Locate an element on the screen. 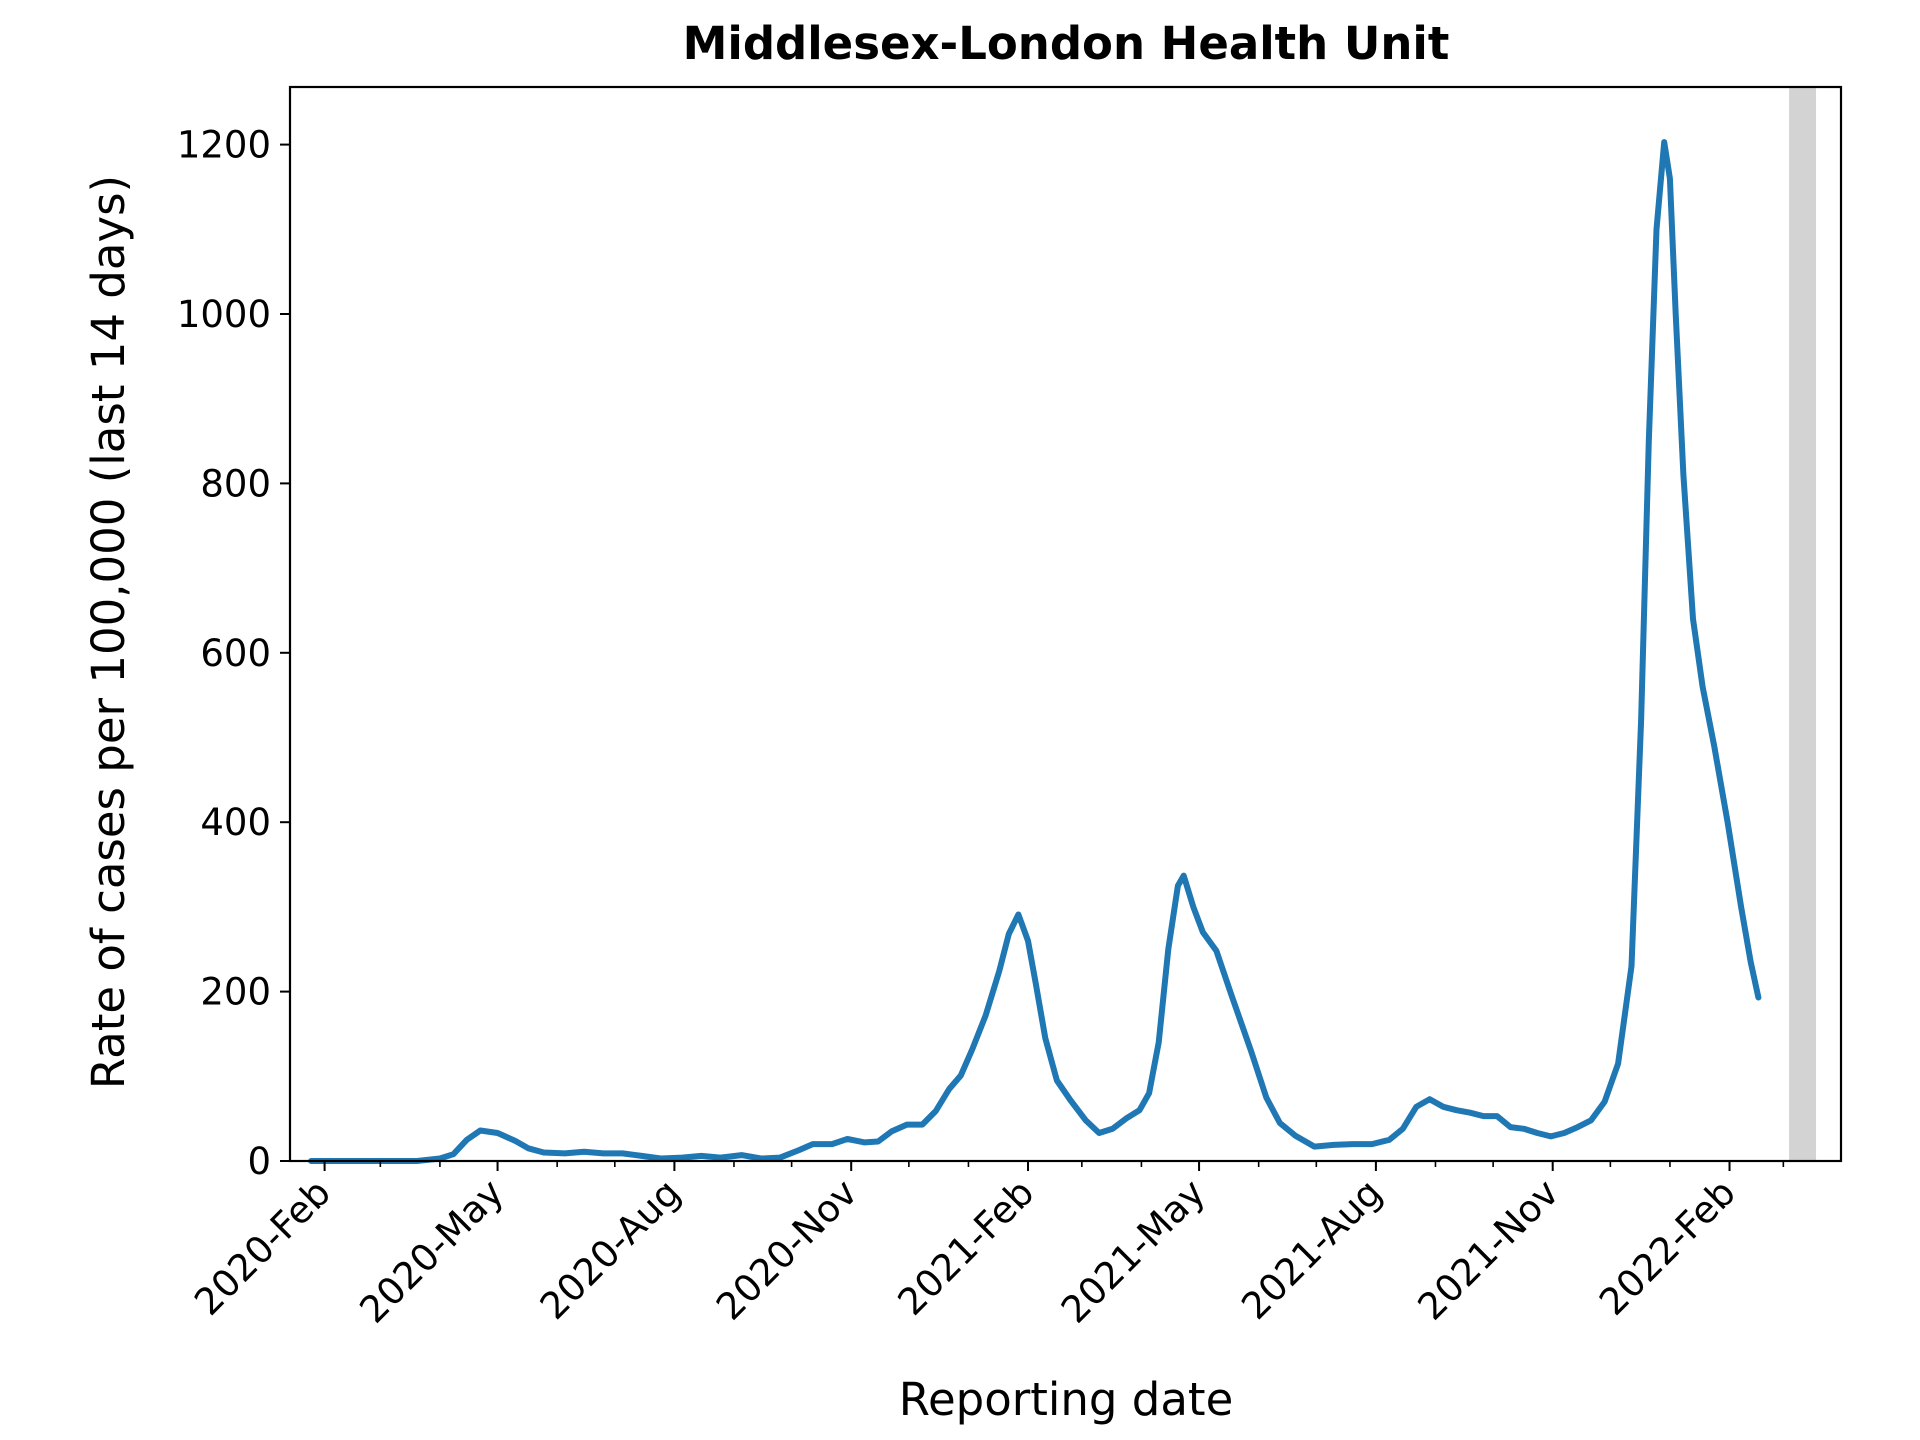 Image resolution: width=1920 pixels, height=1440 pixels. y-tick-label: 400 is located at coordinates (235, 822).